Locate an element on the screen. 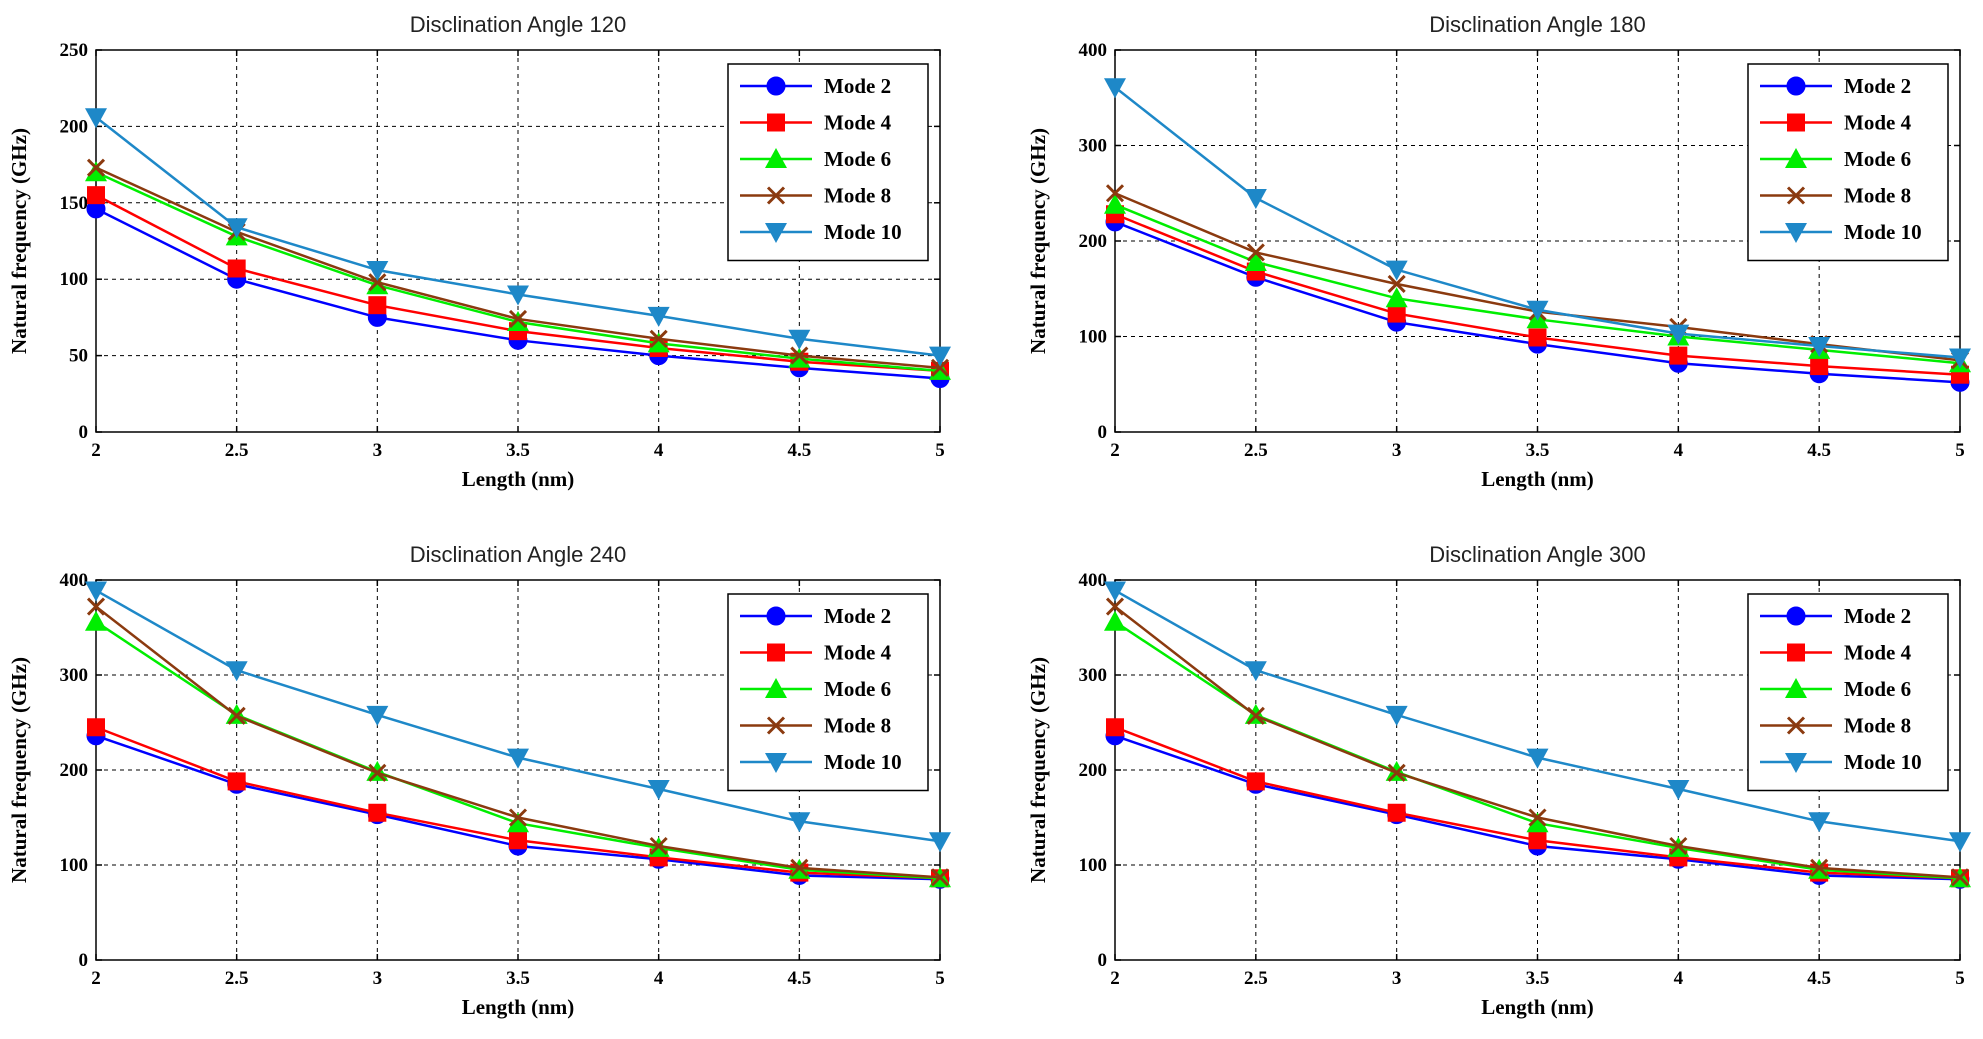 This screenshot has height=1039, width=1983. legend-label: Mode 6 is located at coordinates (1877, 689).